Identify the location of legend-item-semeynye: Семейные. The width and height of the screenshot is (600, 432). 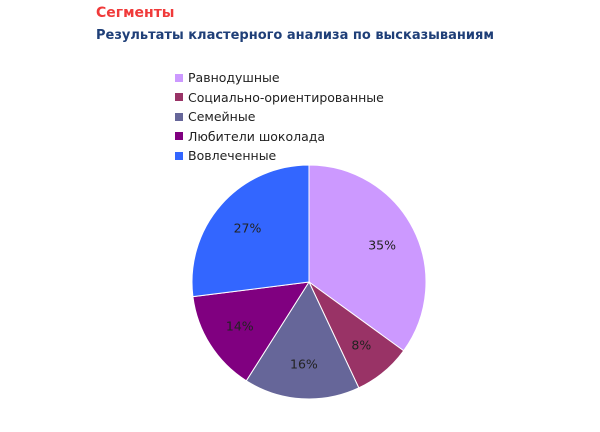
(279, 117).